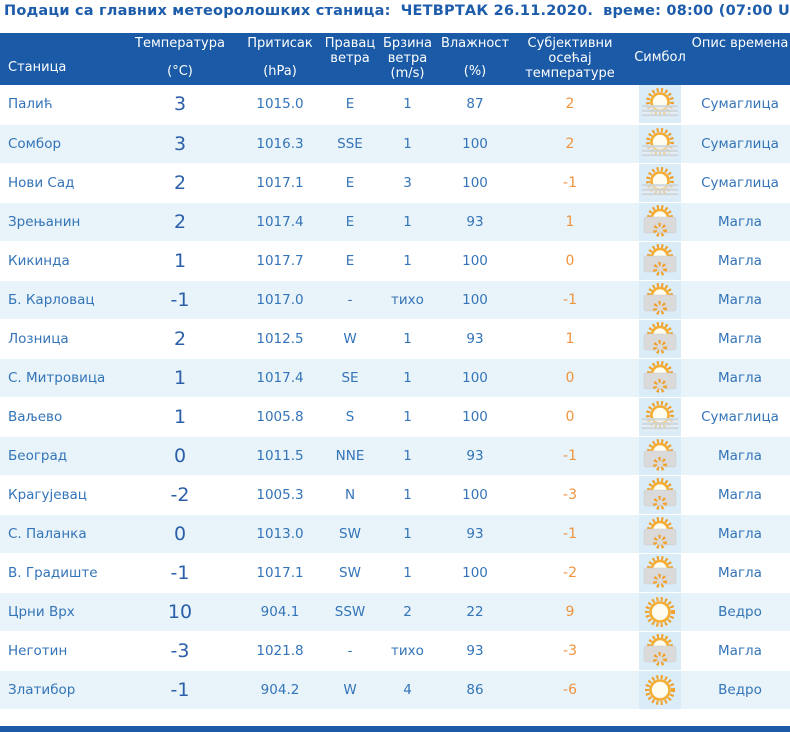 The width and height of the screenshot is (790, 732). What do you see at coordinates (475, 105) in the screenshot?
I see `humidity-value: 87` at bounding box center [475, 105].